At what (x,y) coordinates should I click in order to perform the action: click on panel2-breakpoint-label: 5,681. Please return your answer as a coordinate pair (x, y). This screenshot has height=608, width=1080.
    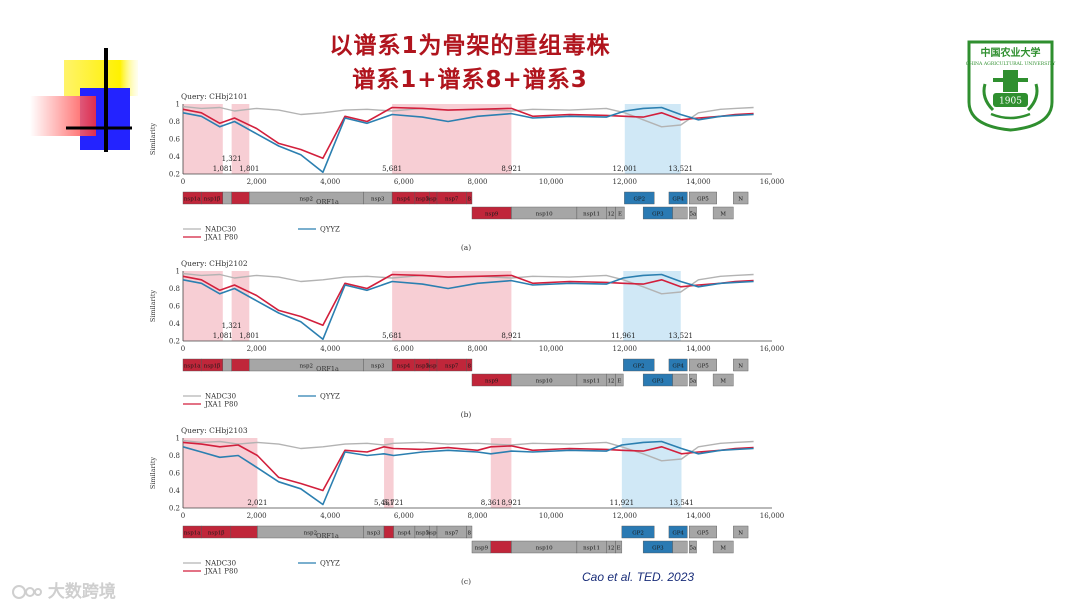
    Looking at the image, I should click on (392, 336).